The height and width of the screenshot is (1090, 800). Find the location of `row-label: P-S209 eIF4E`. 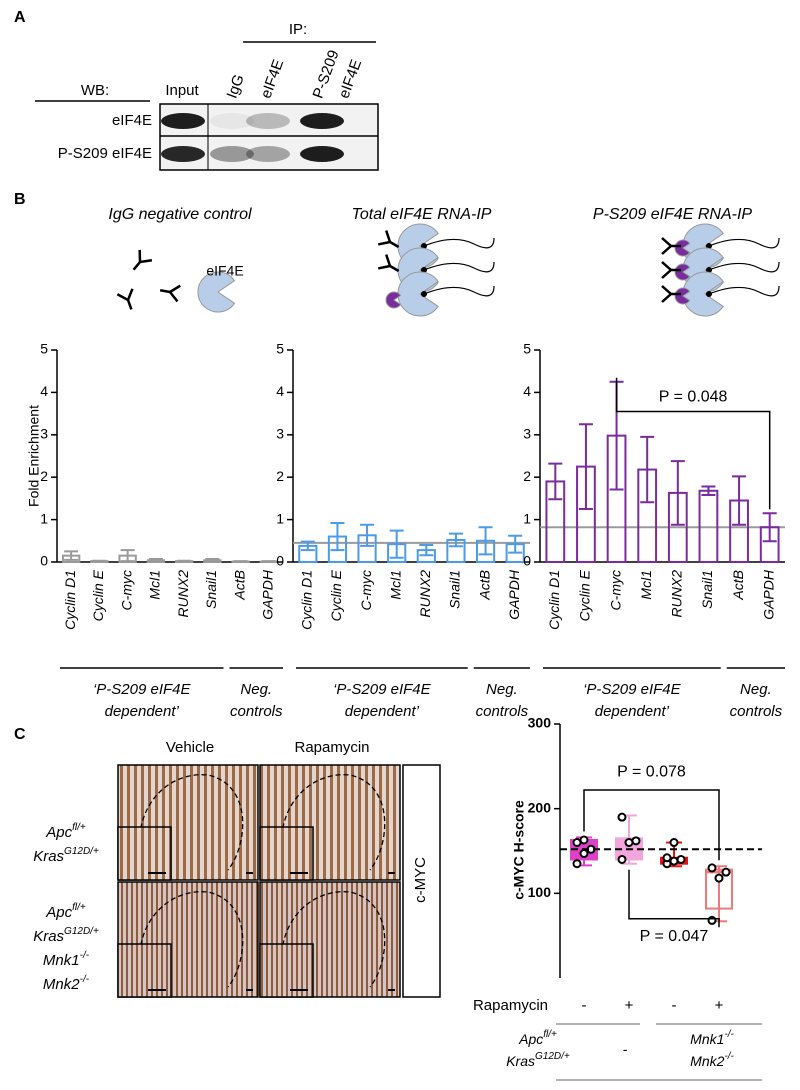

row-label: P-S209 eIF4E is located at coordinates (105, 153).